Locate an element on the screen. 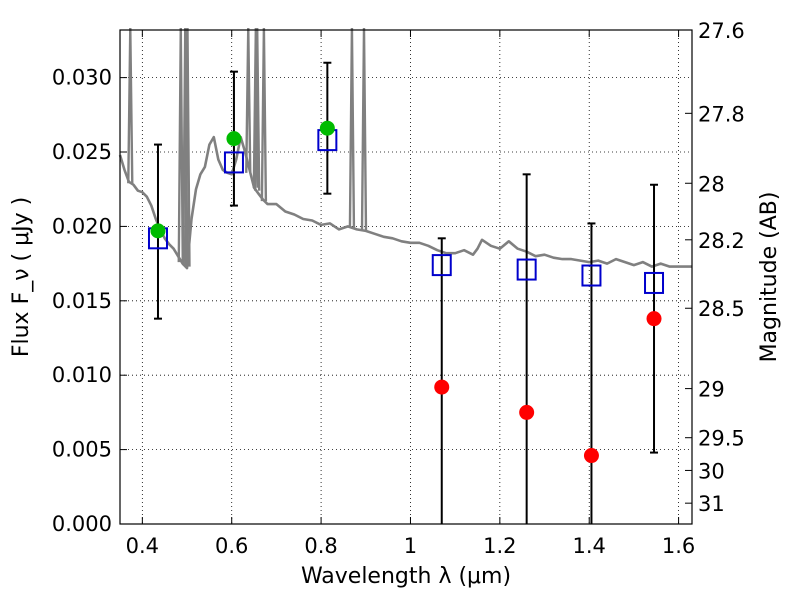 The height and width of the screenshot is (600, 800). y-tick-label: 0.020 is located at coordinates (82, 226).